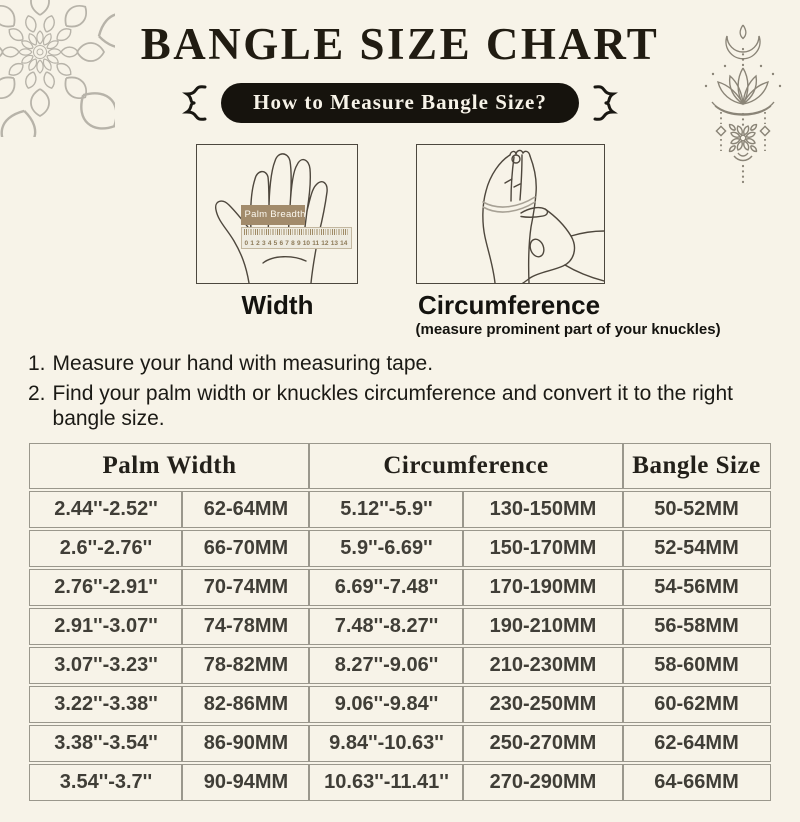 Image resolution: width=800 pixels, height=822 pixels. What do you see at coordinates (277, 305) in the screenshot?
I see `width-caption: Width` at bounding box center [277, 305].